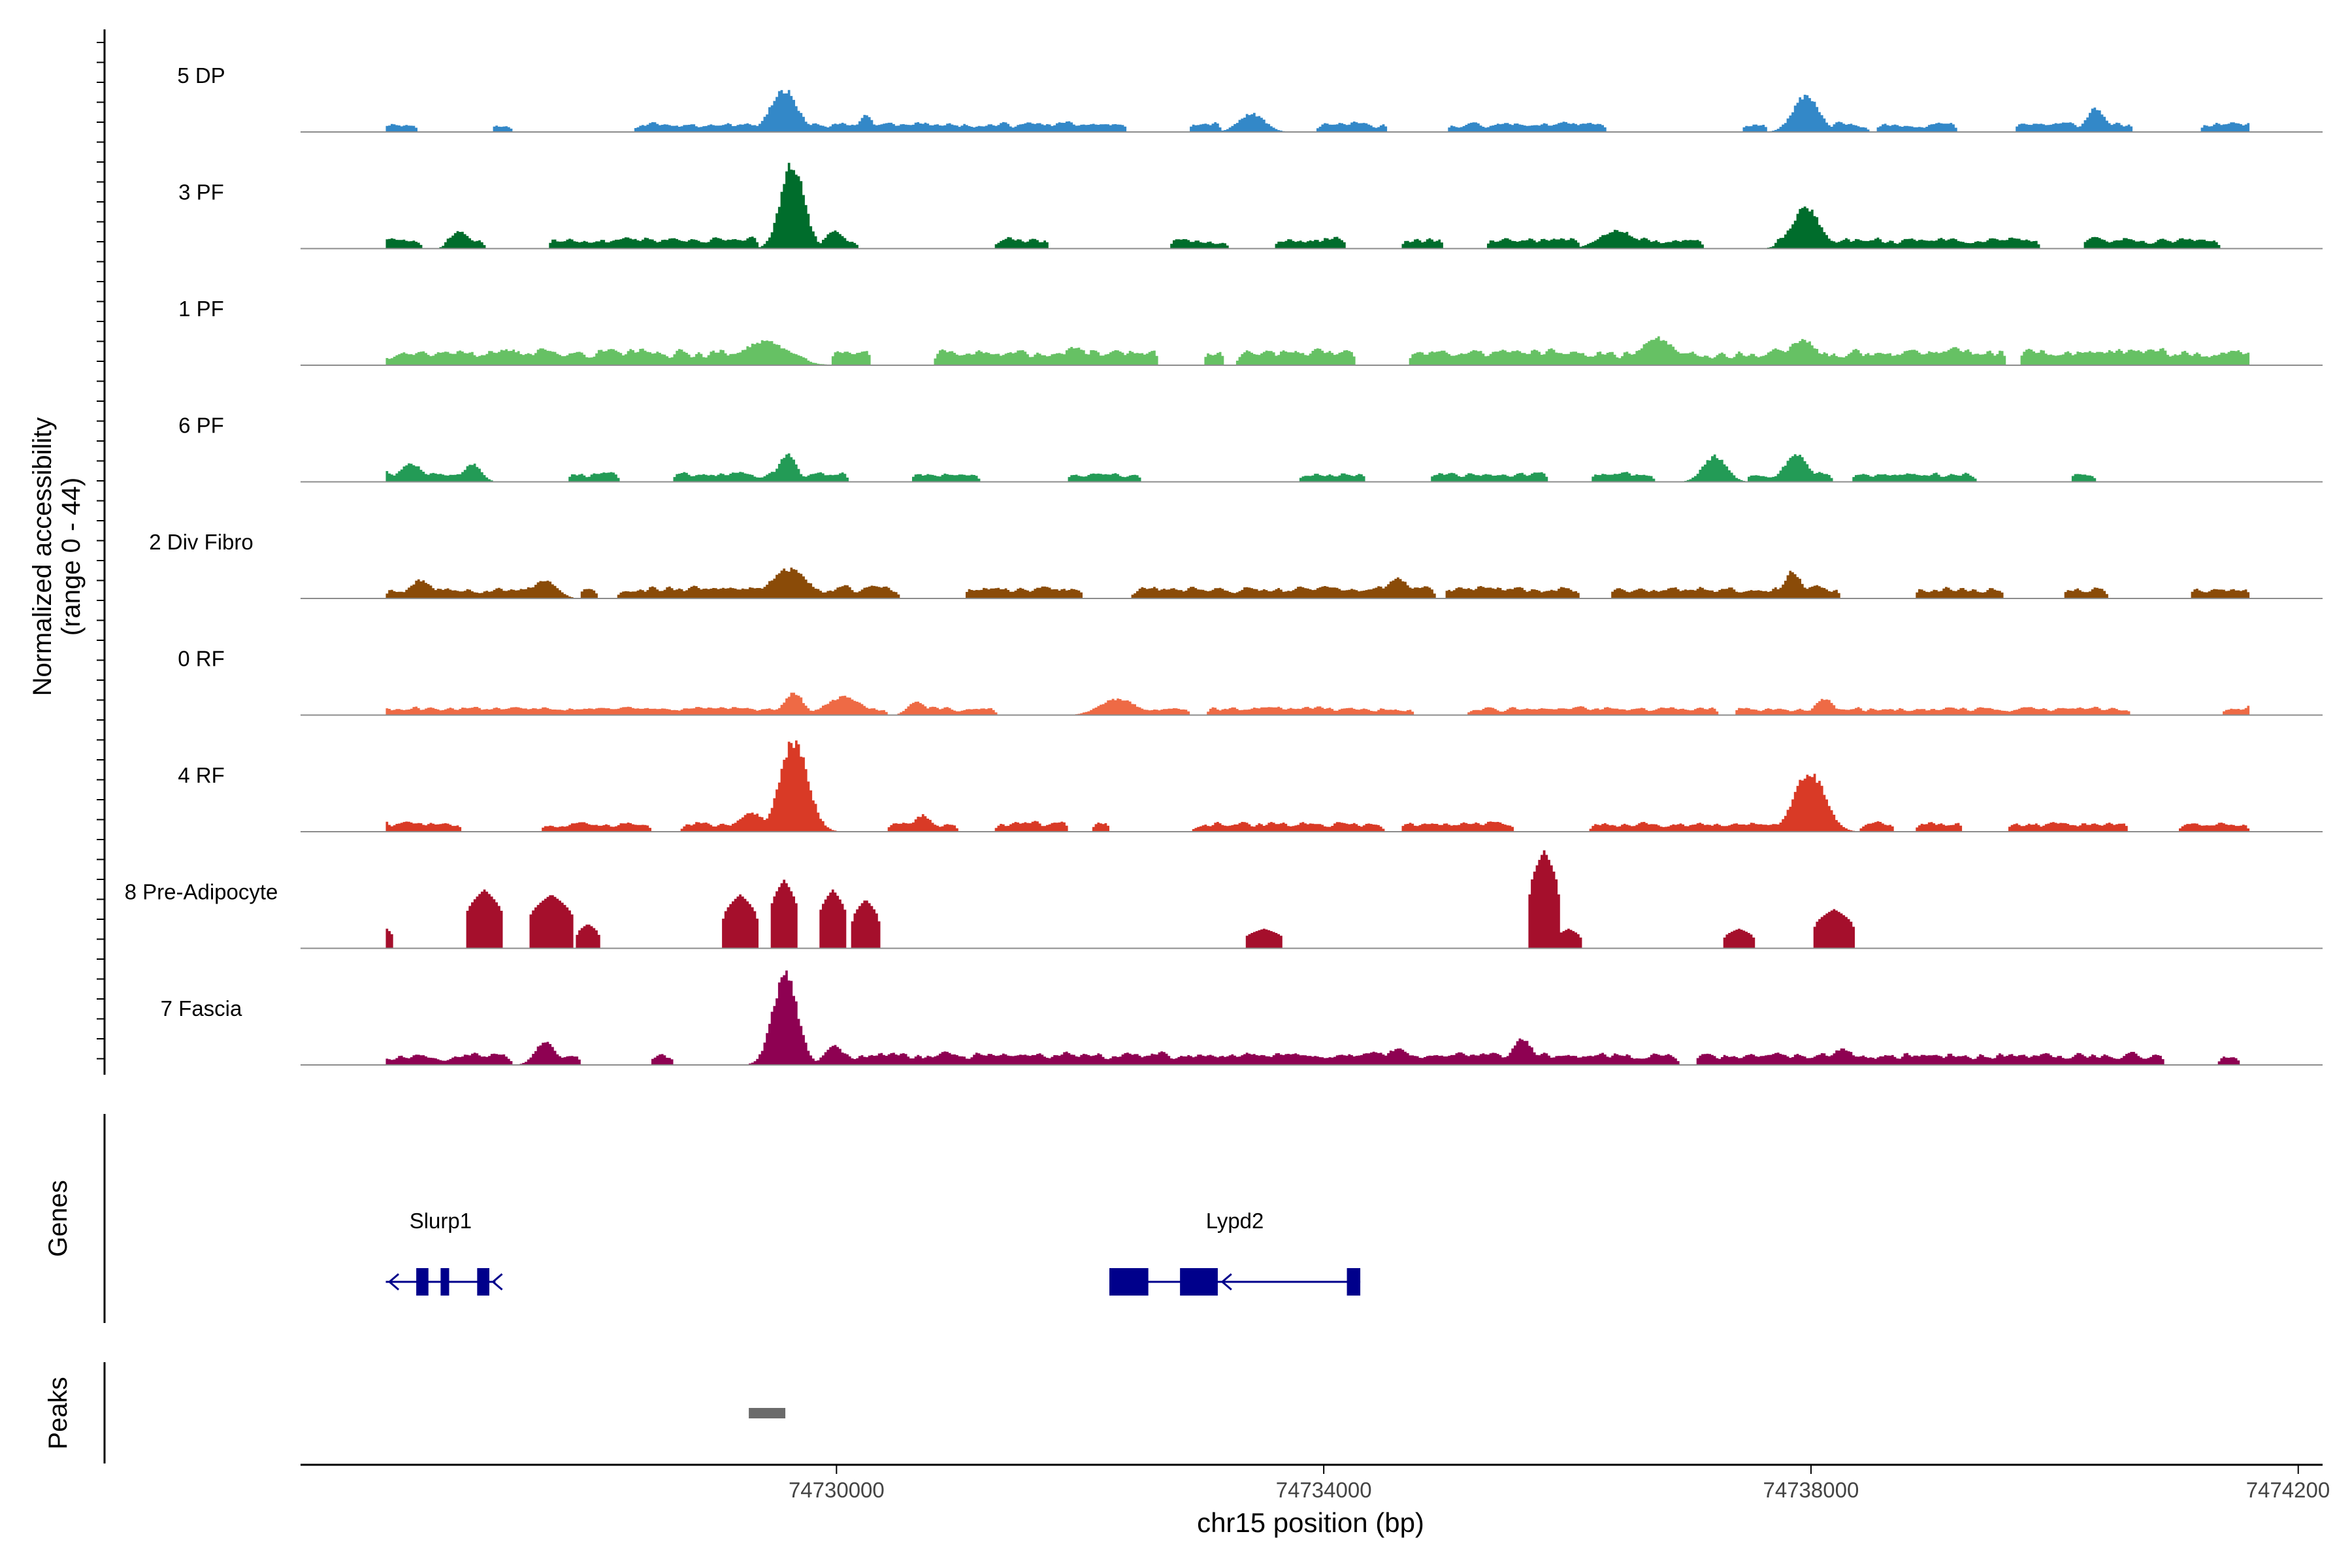 The width and height of the screenshot is (2352, 1568). I want to click on x-axis-label: chr15 position (bp), so click(1310, 1522).